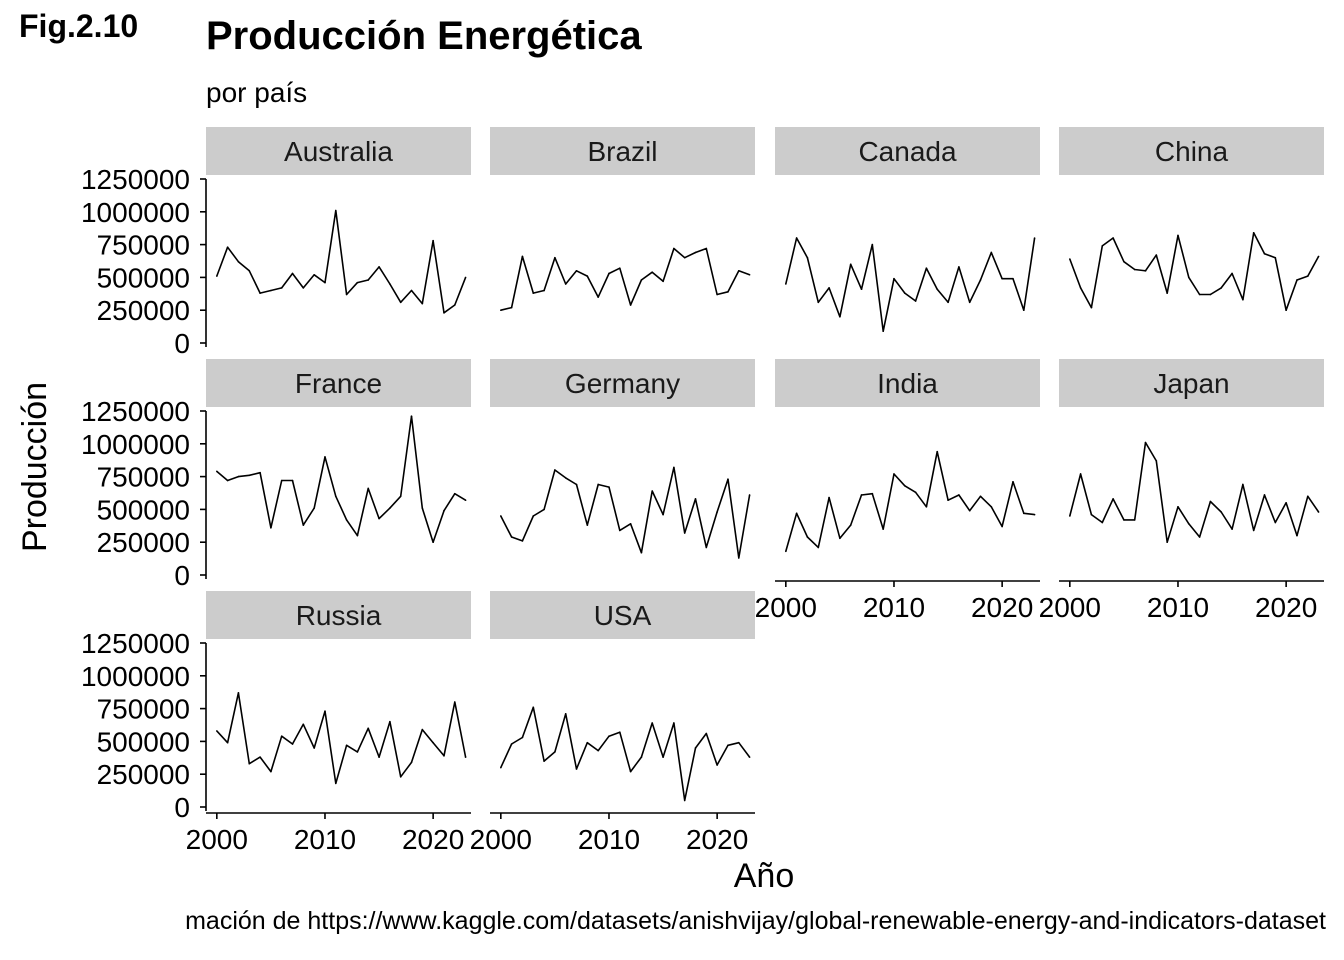 The image size is (1344, 960). I want to click on data-point-india-2005, so click(840, 538).